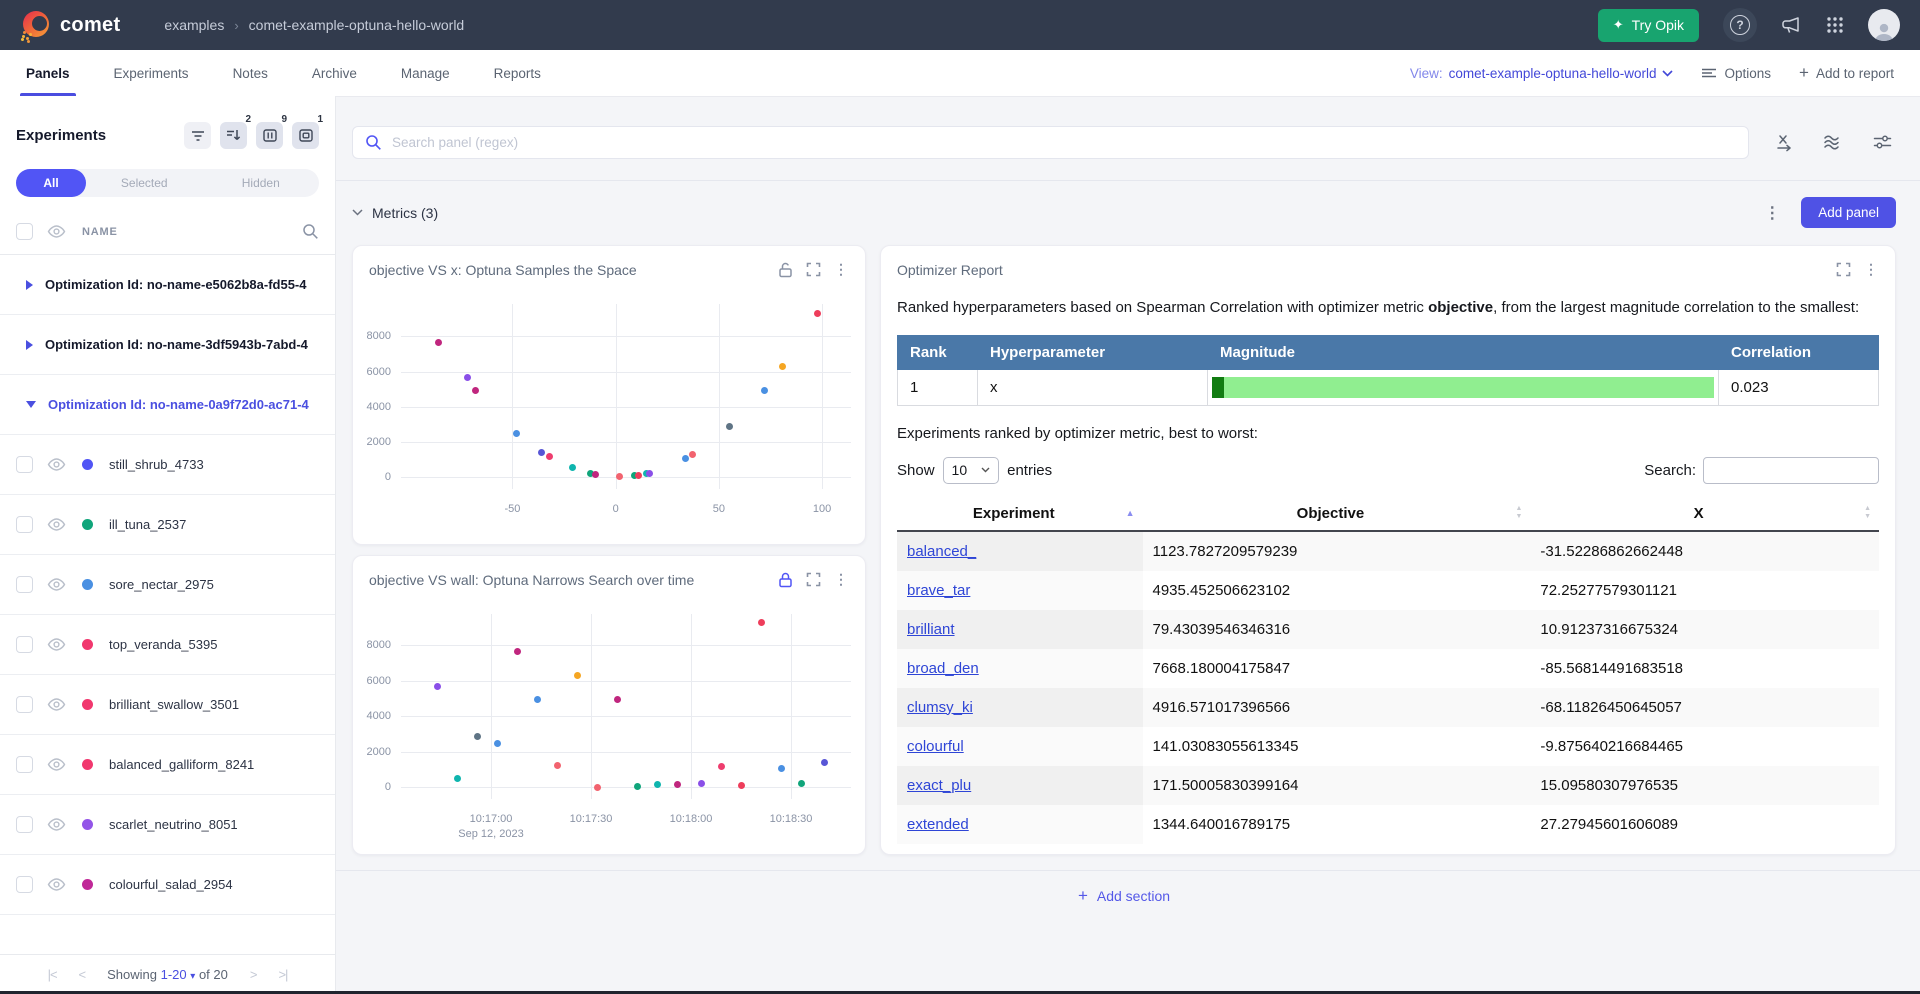 This screenshot has width=1920, height=994. What do you see at coordinates (1791, 470) in the screenshot?
I see `table-search-input` at bounding box center [1791, 470].